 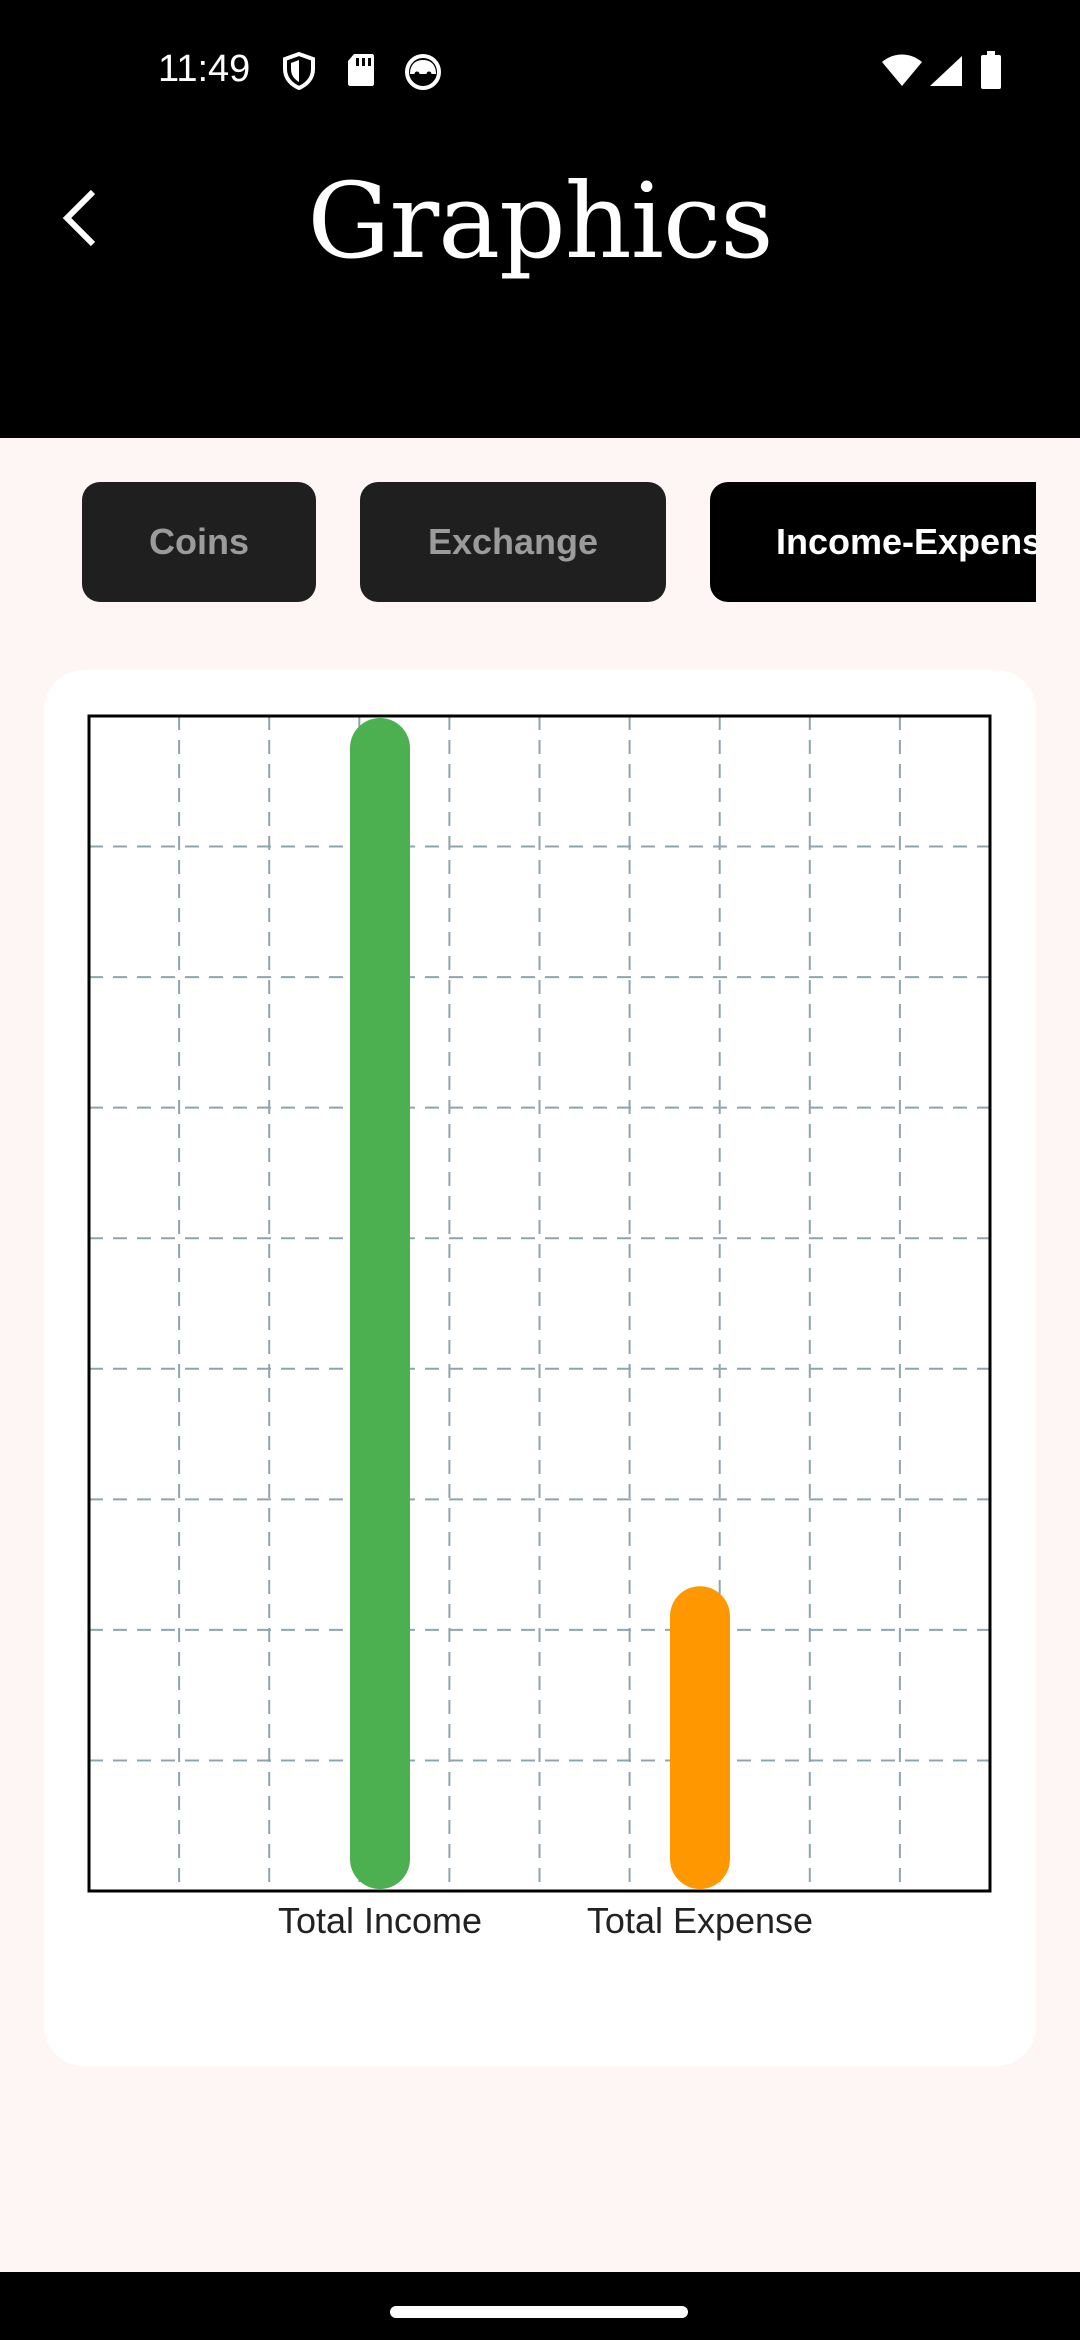 What do you see at coordinates (423, 73) in the screenshot?
I see `cat-face-icon` at bounding box center [423, 73].